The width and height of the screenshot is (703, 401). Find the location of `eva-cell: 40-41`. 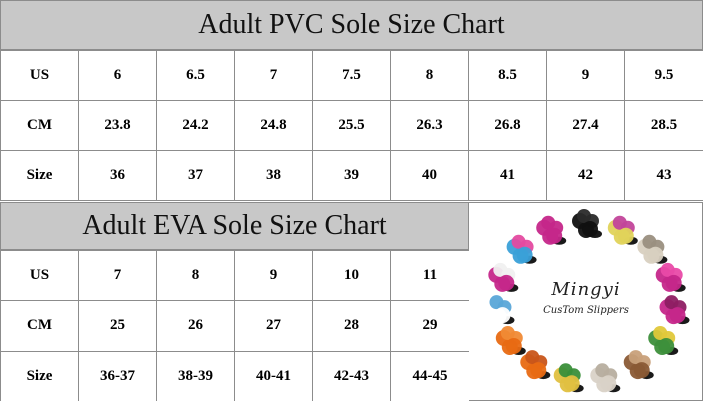

eva-cell: 40-41 is located at coordinates (273, 375).